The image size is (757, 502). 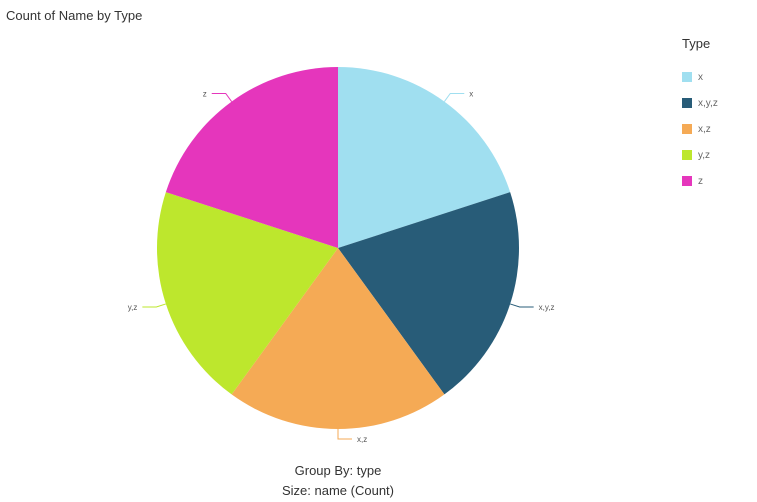 I want to click on legend-items: x x,y,z x,z y,z z, so click(x=717, y=129).